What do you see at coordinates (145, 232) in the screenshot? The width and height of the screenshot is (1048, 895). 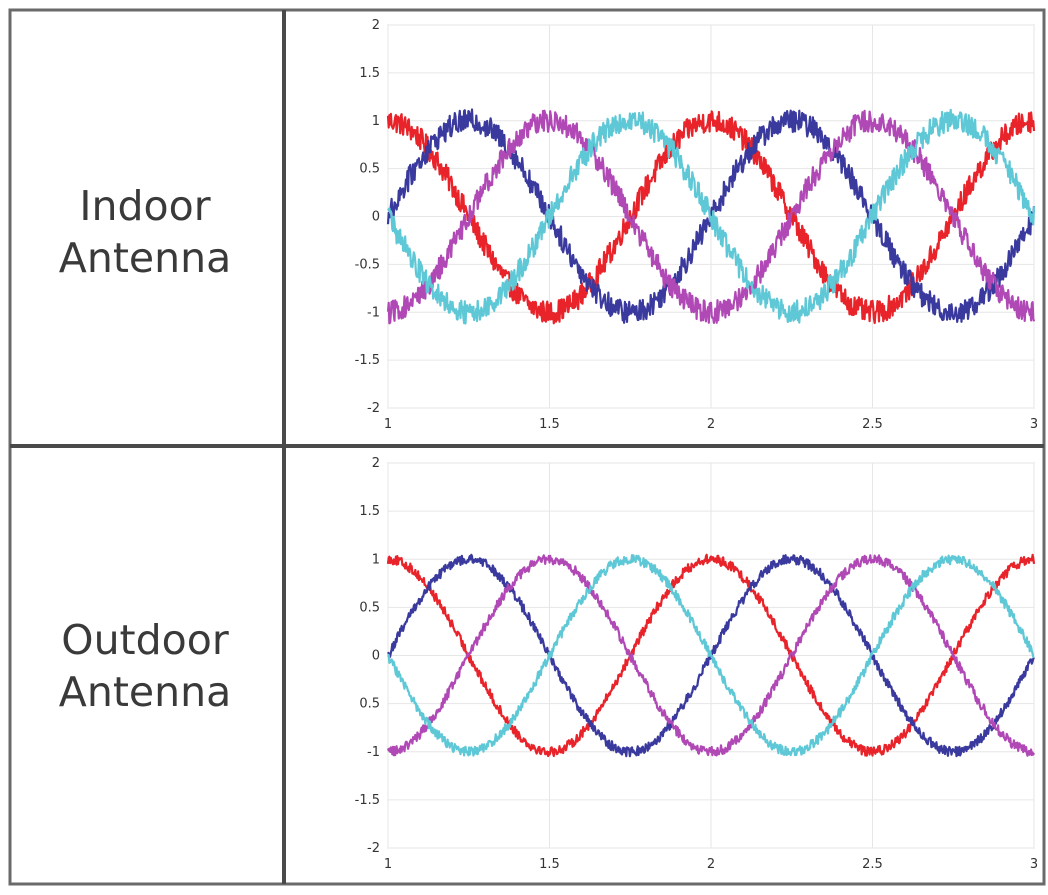 I see `row-label-indoor: Indoor Antenna` at bounding box center [145, 232].